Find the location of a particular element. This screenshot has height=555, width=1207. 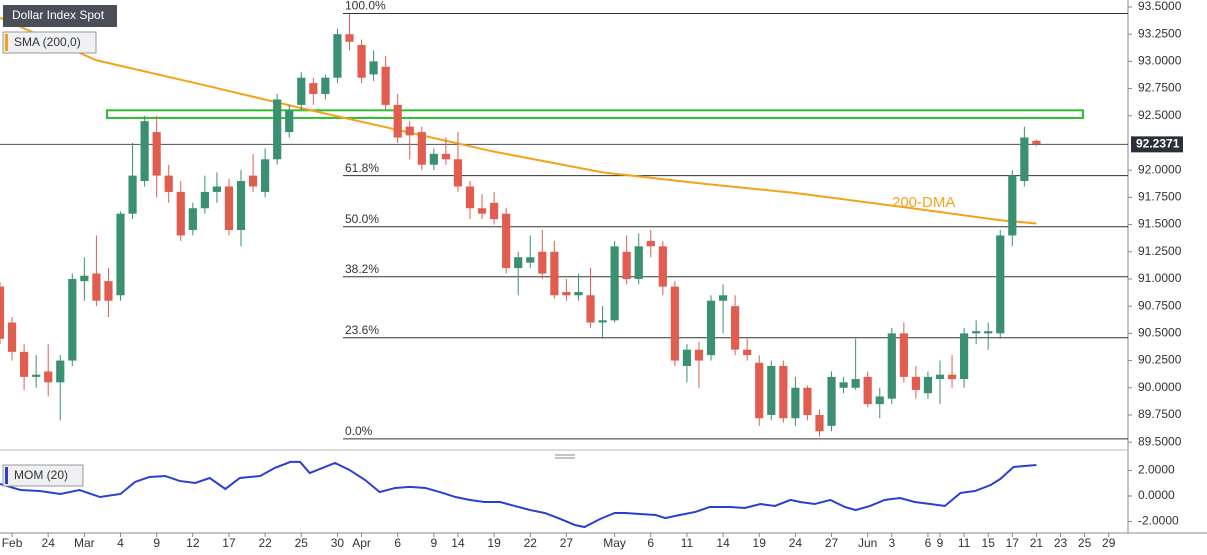

last-price-tag is located at coordinates (1157, 144).